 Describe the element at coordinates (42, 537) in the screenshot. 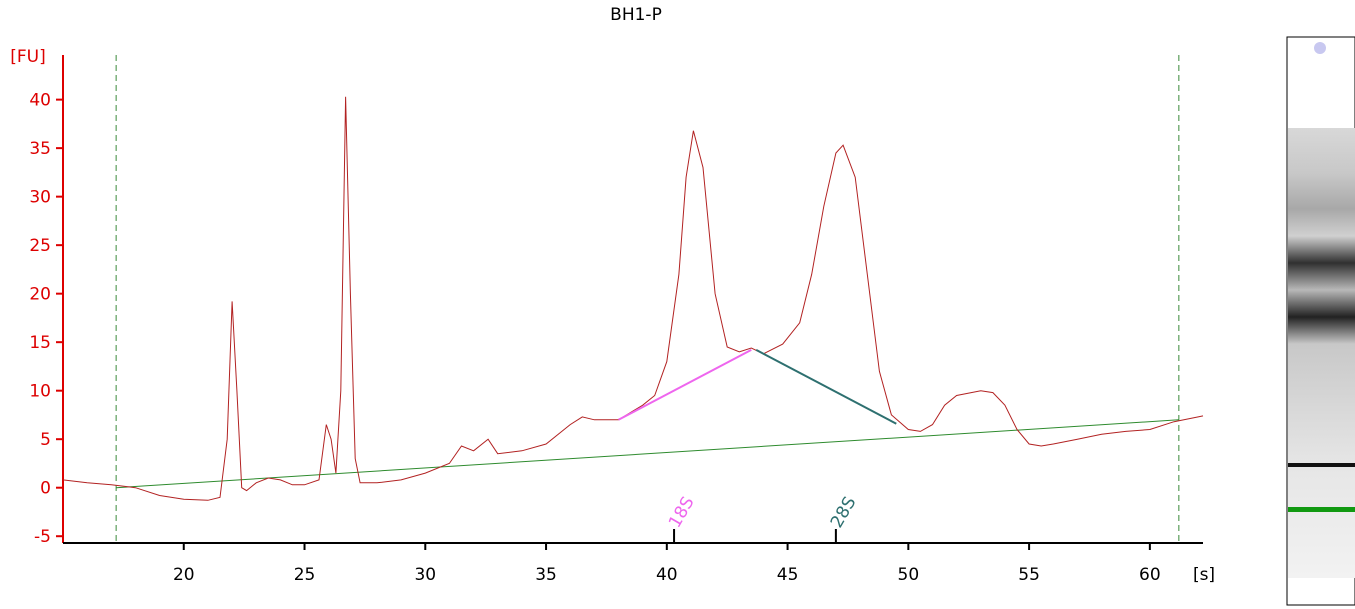

I see `y-tick-label: -5` at that location.